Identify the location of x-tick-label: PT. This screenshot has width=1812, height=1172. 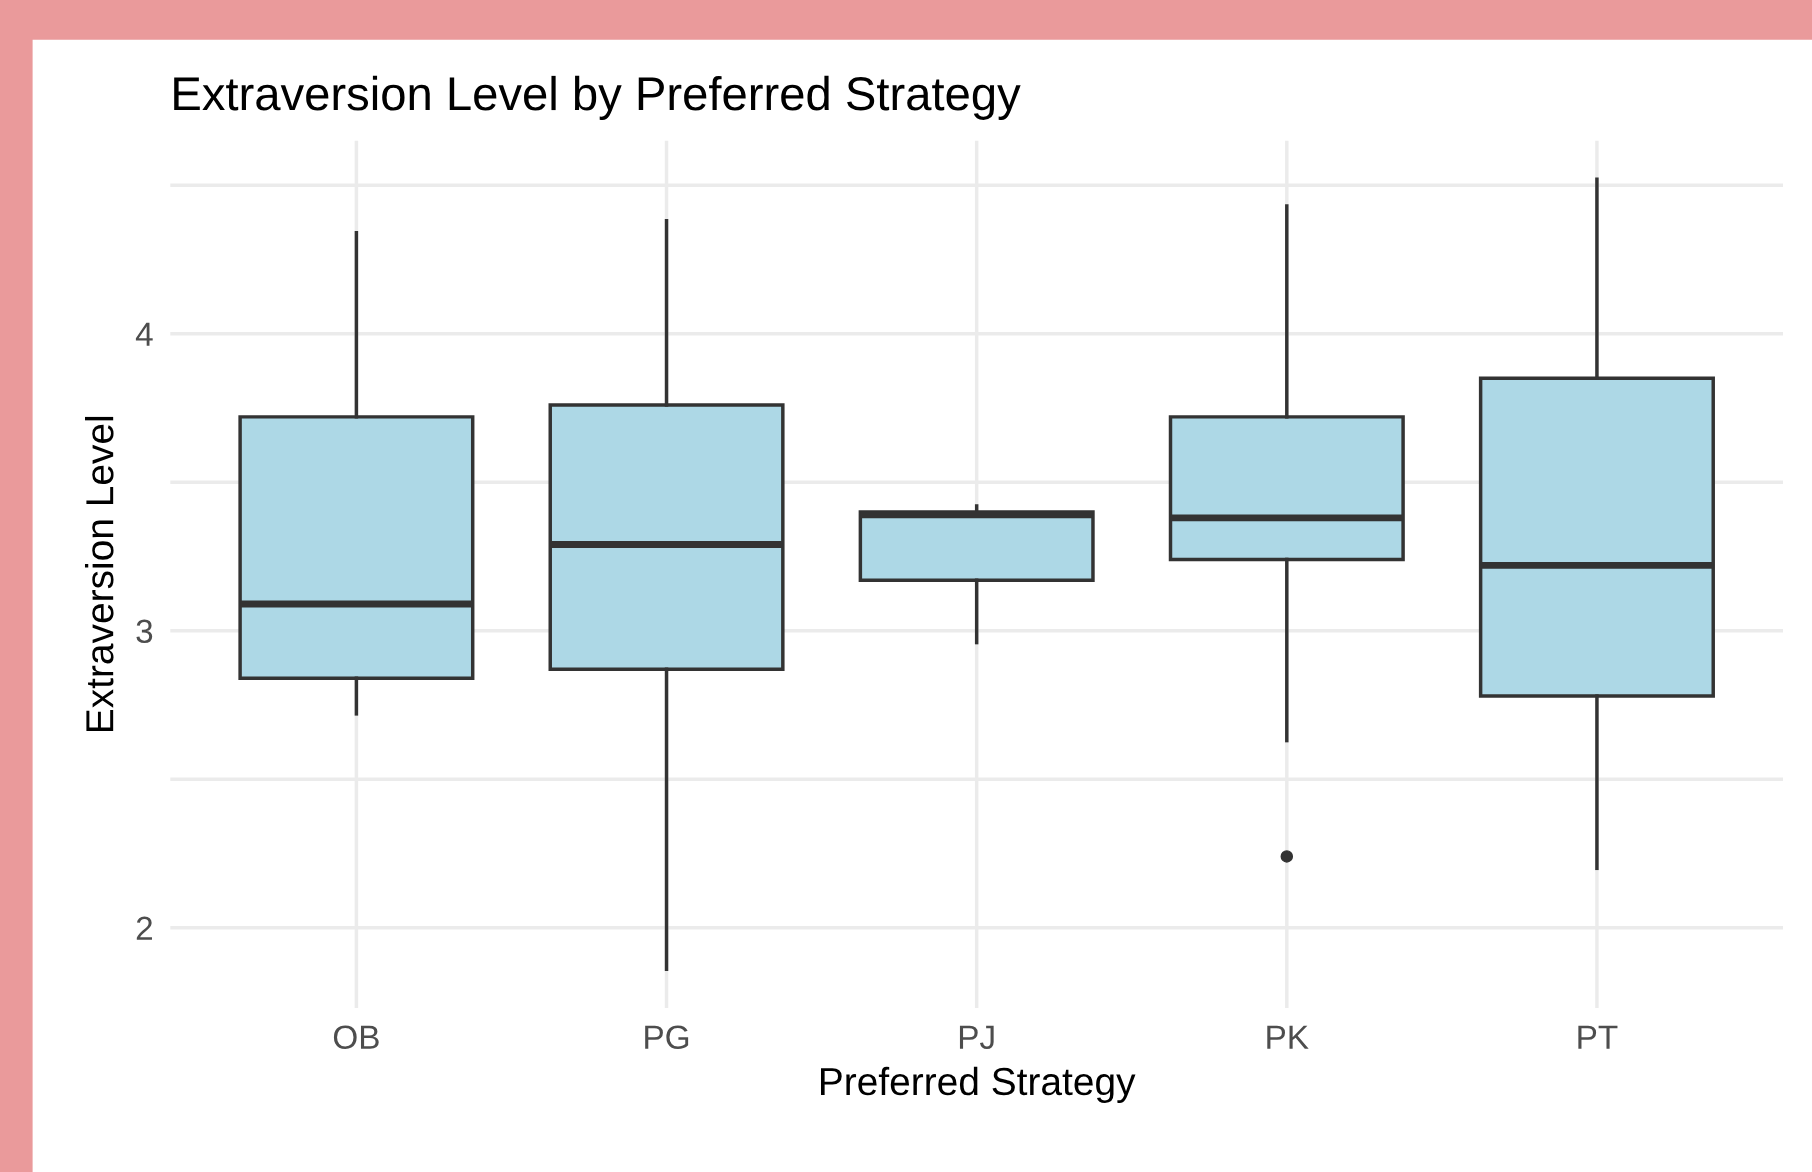
(1598, 1037).